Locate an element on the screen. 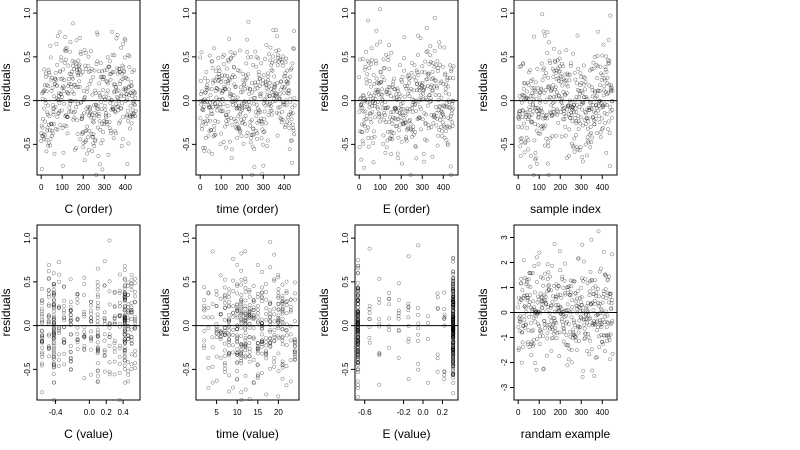  y-tick-label: -0.5 is located at coordinates (27, 369).